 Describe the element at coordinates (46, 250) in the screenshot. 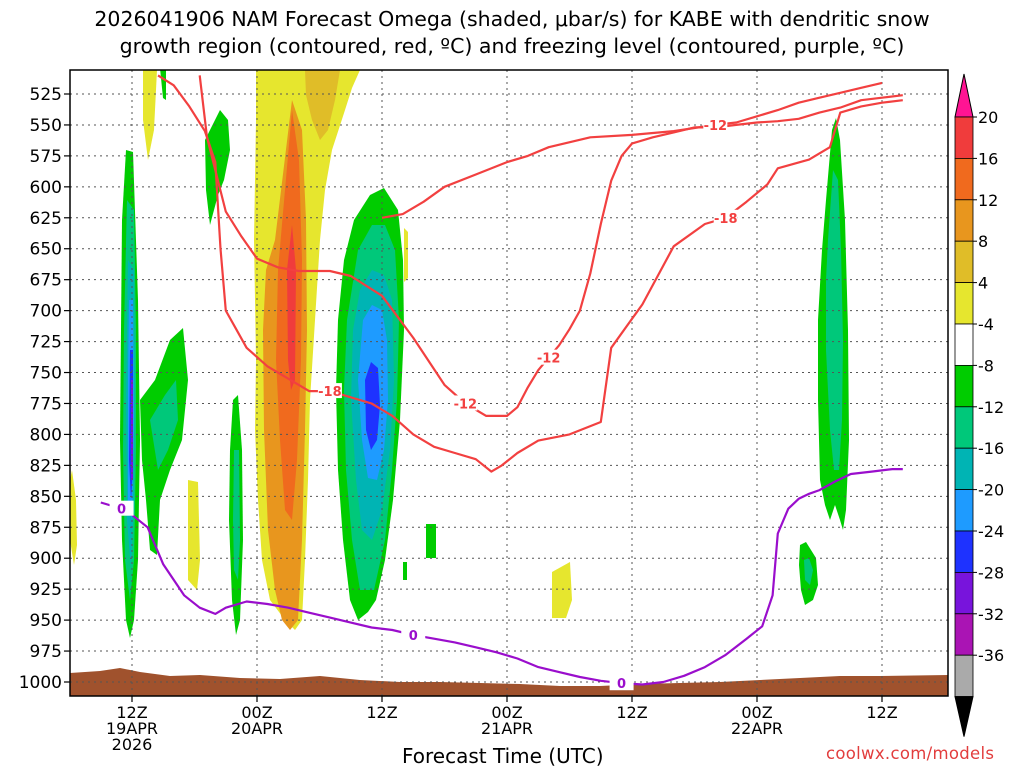

I see `y-tick-label: 650` at that location.